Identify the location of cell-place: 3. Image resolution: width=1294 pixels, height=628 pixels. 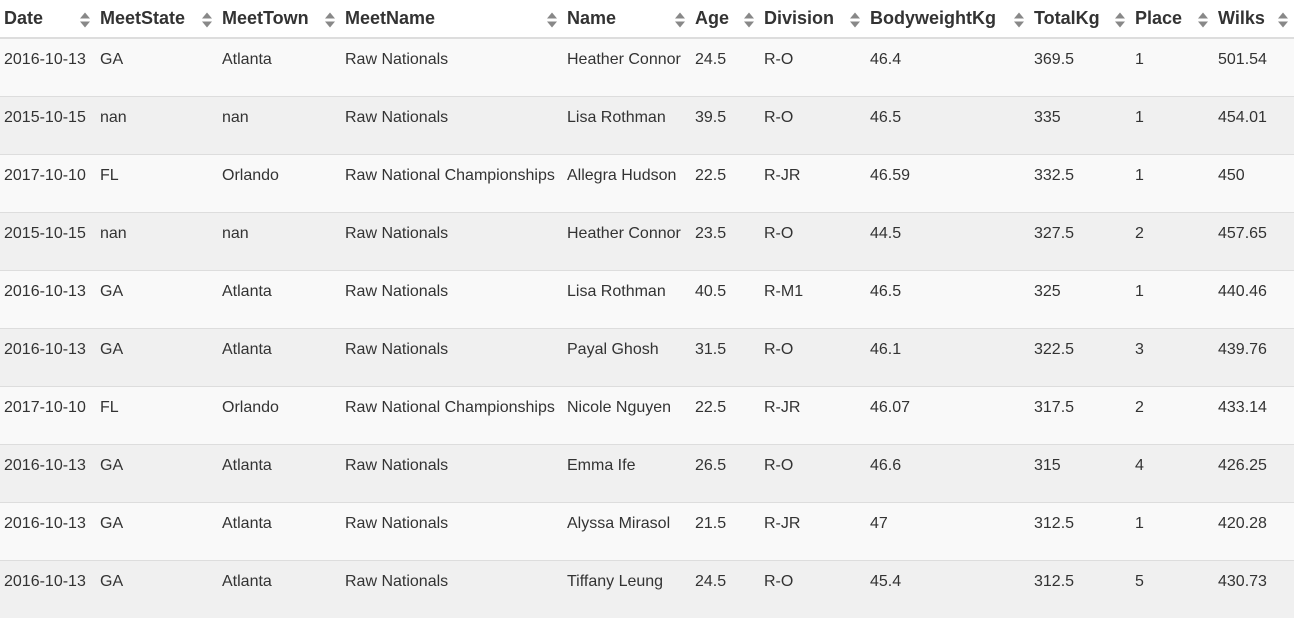
(1172, 356).